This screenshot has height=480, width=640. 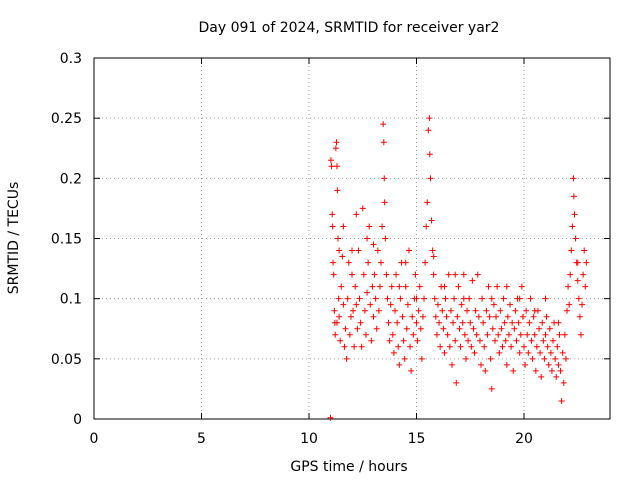 I want to click on y-tick-label: 0.15, so click(x=66, y=240).